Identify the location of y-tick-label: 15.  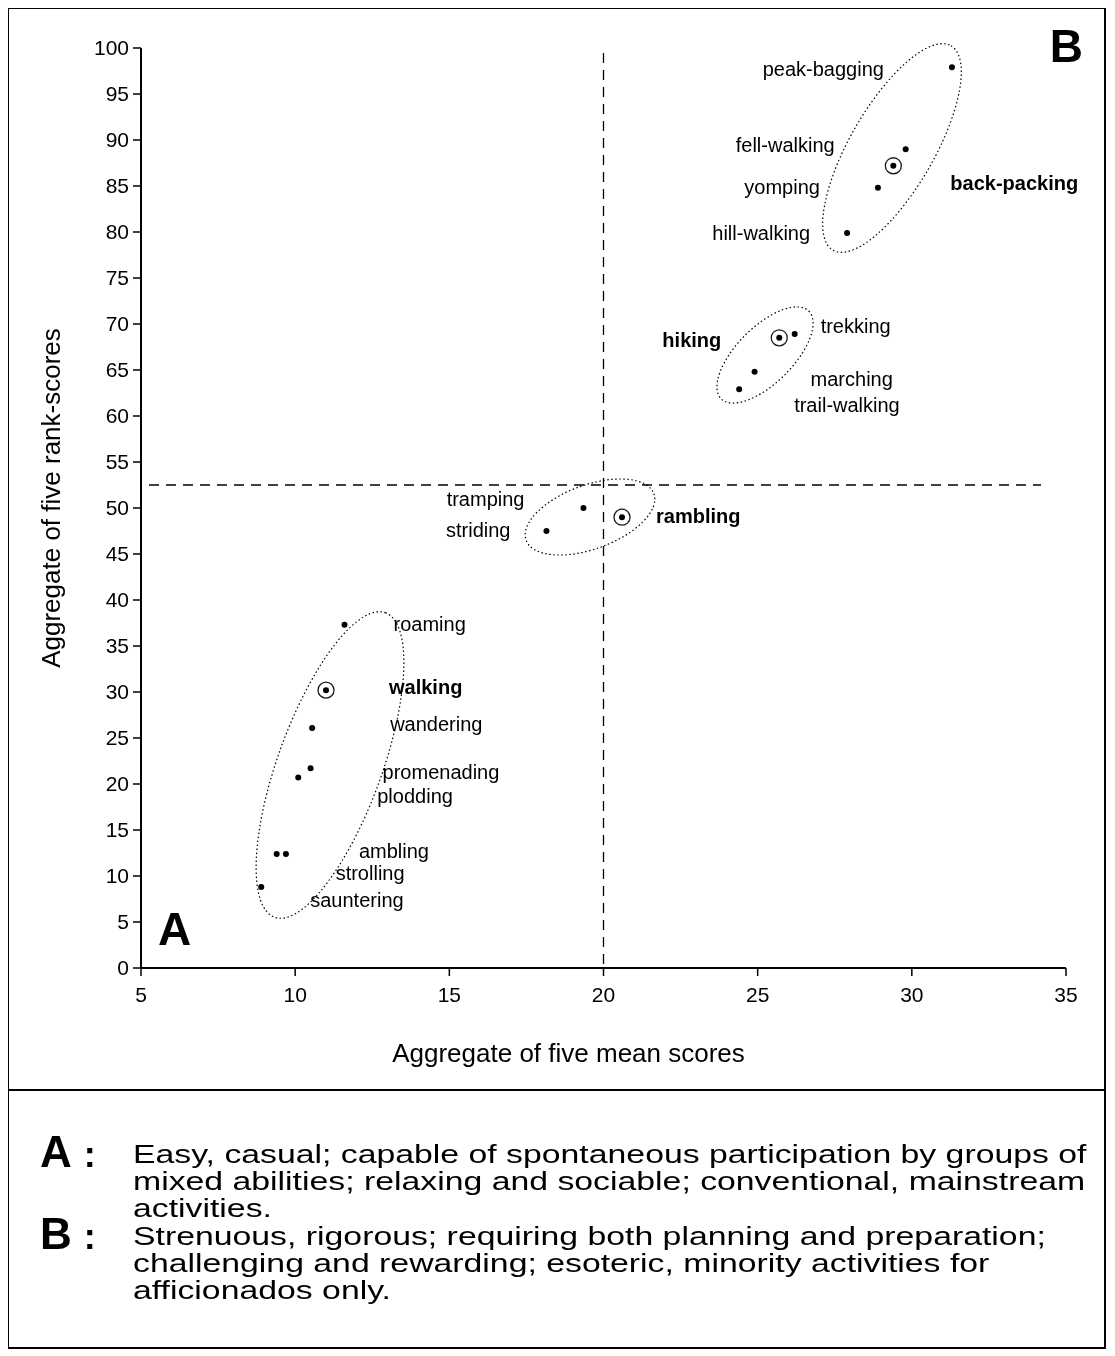
(117, 830).